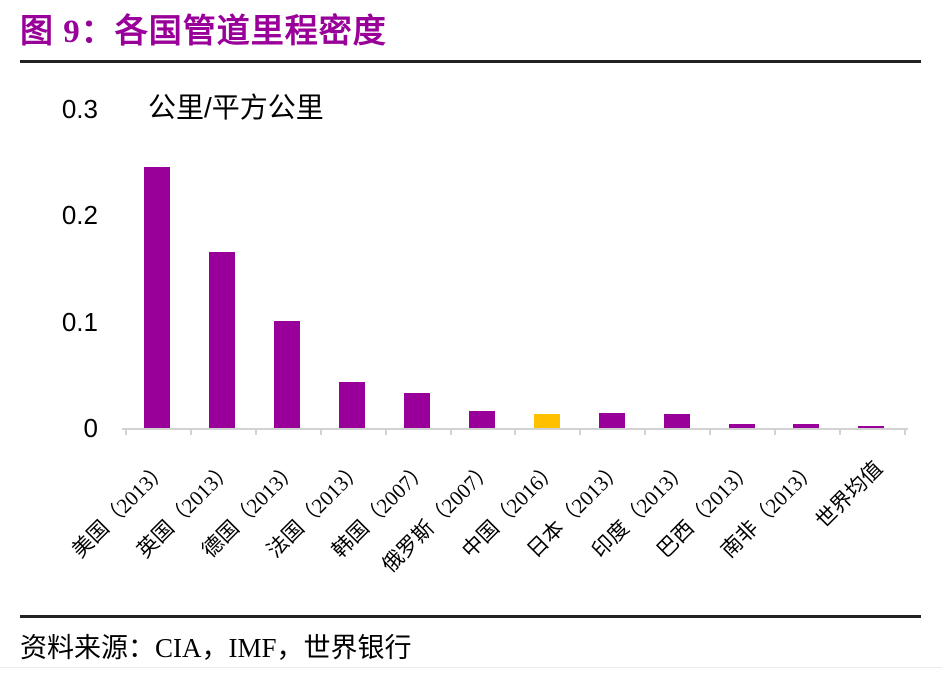  What do you see at coordinates (470, 616) in the screenshot?
I see `source-divider` at bounding box center [470, 616].